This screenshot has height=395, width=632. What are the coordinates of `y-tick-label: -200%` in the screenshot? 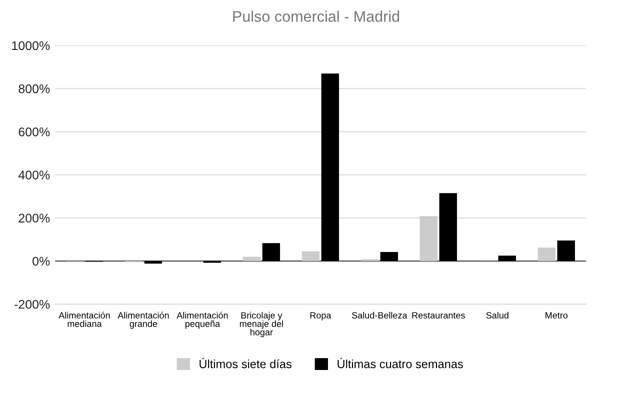 It's located at (32, 304).